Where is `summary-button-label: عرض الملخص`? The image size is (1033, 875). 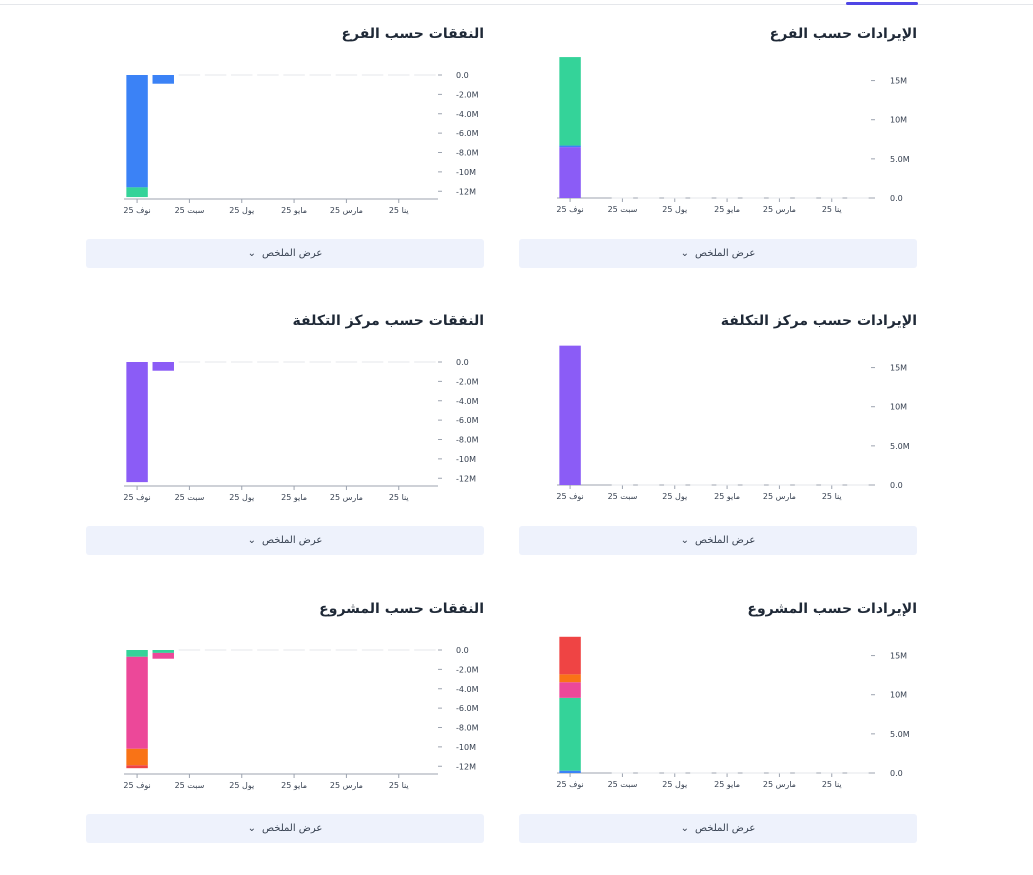 summary-button-label: عرض الملخص is located at coordinates (725, 828).